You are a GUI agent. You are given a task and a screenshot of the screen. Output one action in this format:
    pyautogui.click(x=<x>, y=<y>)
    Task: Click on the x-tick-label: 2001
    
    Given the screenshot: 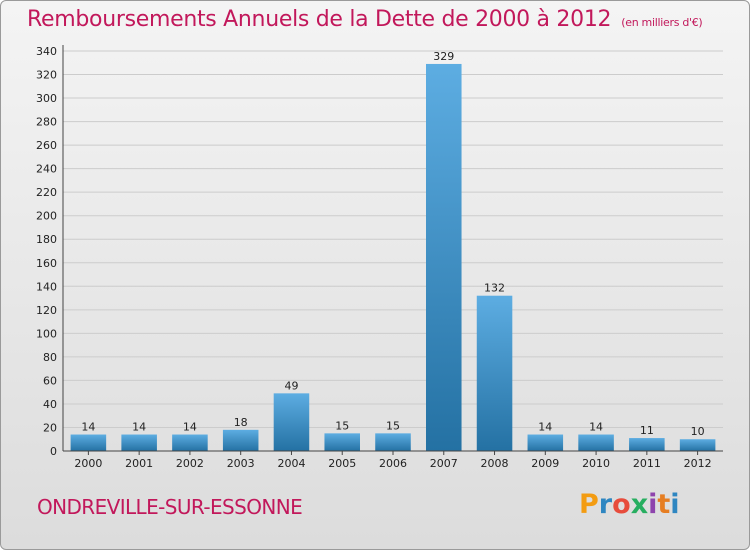 What is the action you would take?
    pyautogui.click(x=139, y=463)
    